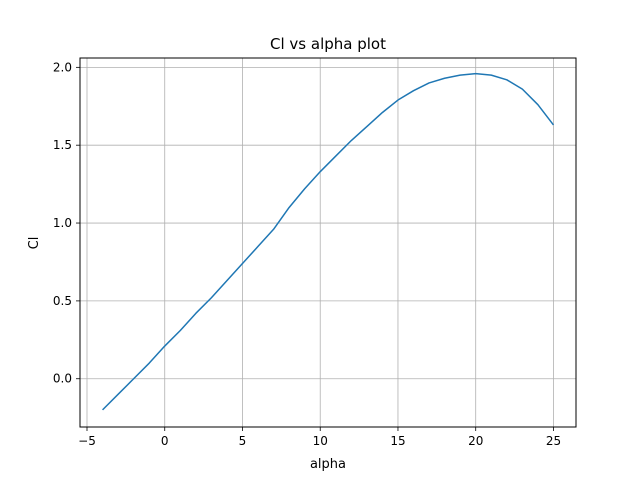 This screenshot has width=640, height=484. I want to click on x-tick-label: 15, so click(397, 441).